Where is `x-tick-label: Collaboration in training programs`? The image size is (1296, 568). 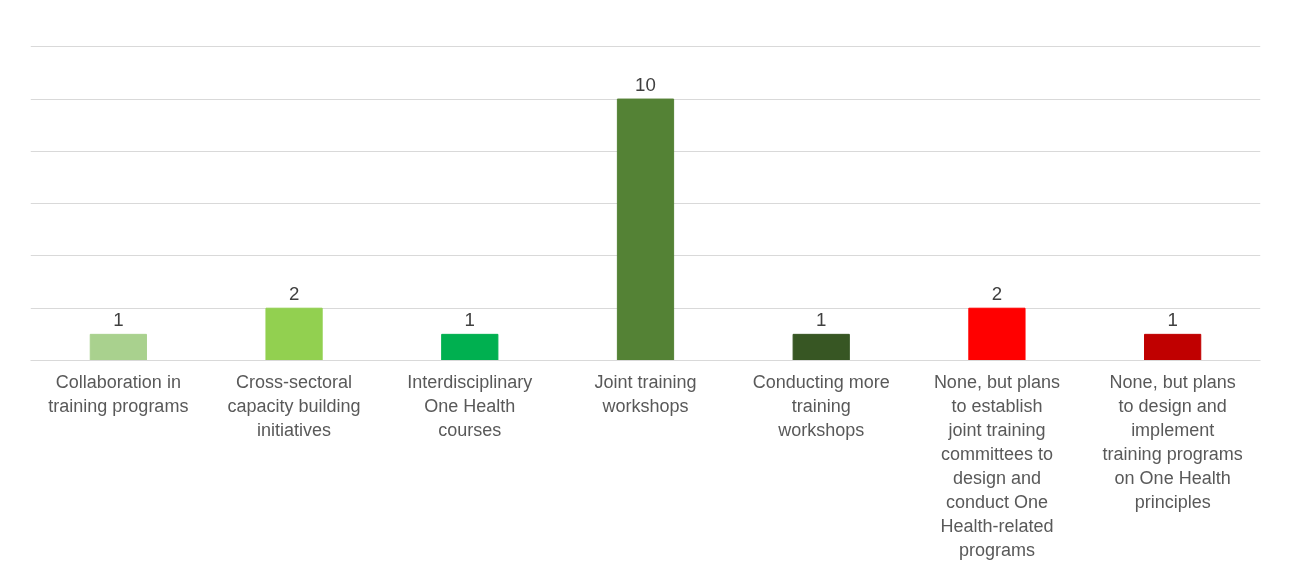 x-tick-label: Collaboration in training programs is located at coordinates (118, 393).